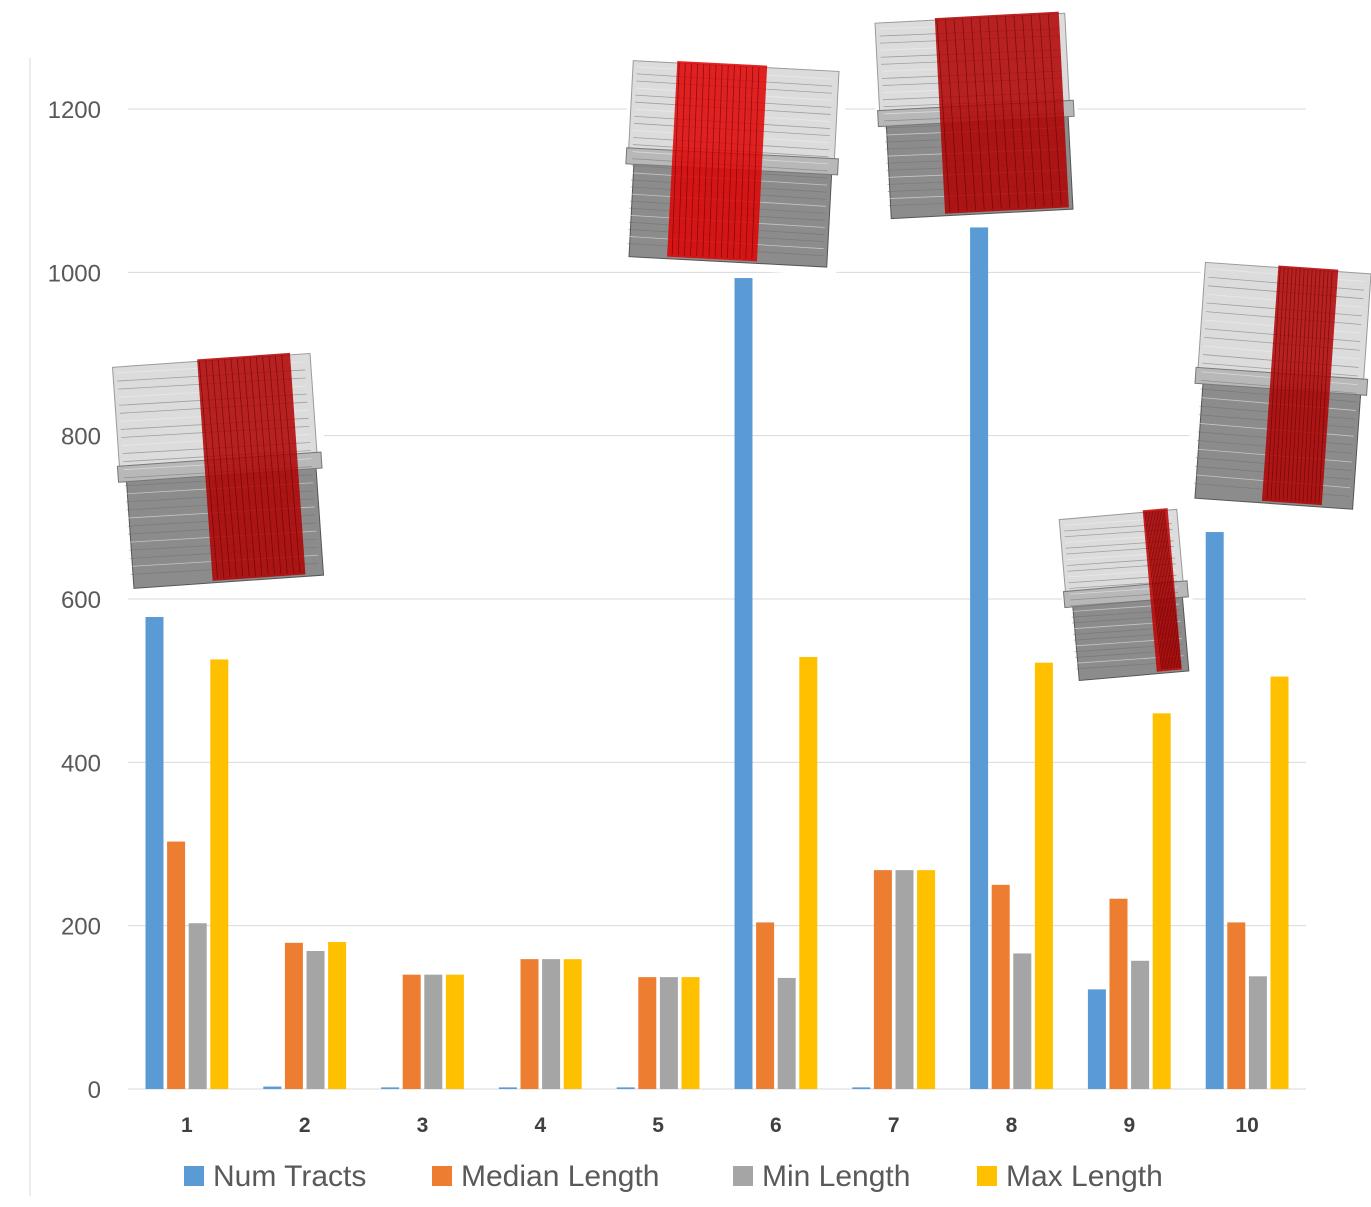 This screenshot has width=1371, height=1207. What do you see at coordinates (81, 600) in the screenshot?
I see `y-tick-label: 600` at bounding box center [81, 600].